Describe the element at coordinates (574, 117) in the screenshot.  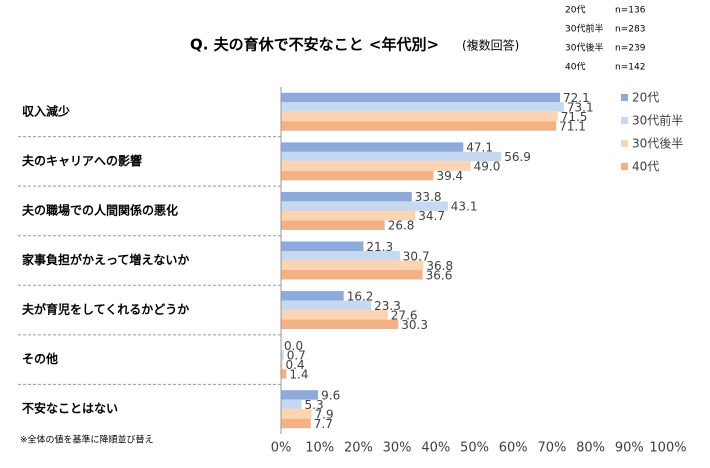
I see `value-label: 71.5` at that location.